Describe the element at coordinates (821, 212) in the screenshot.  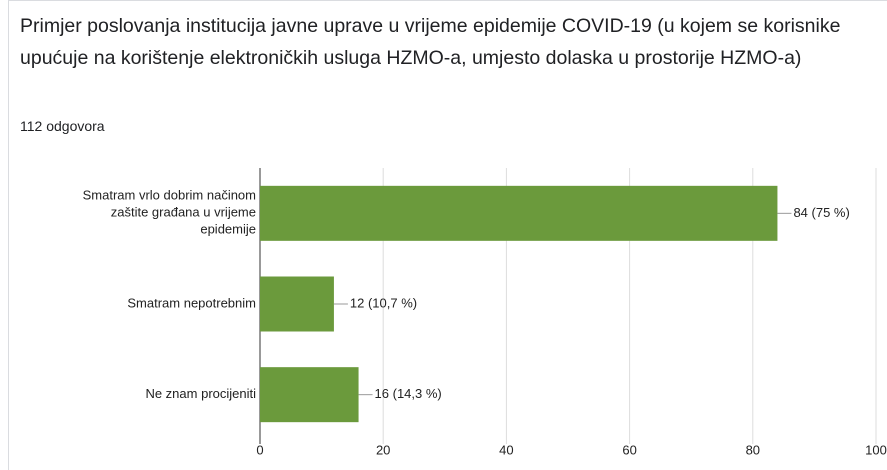
I see `value-label: 84 (75 %)` at that location.